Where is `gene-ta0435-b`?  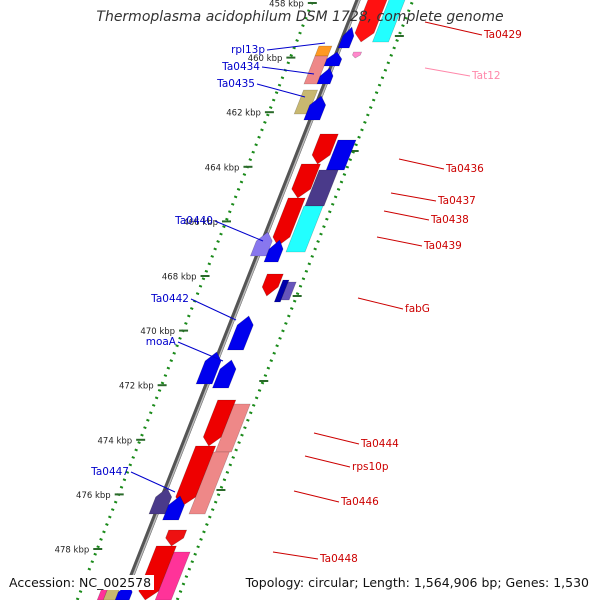 gene-ta0435-b is located at coordinates (315, 108).